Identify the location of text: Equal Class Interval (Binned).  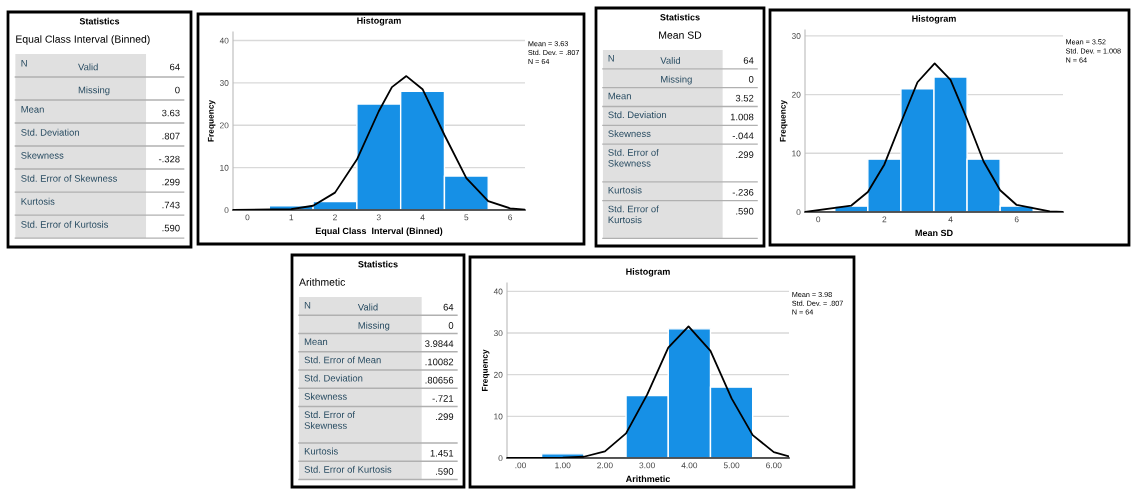
(83, 40).